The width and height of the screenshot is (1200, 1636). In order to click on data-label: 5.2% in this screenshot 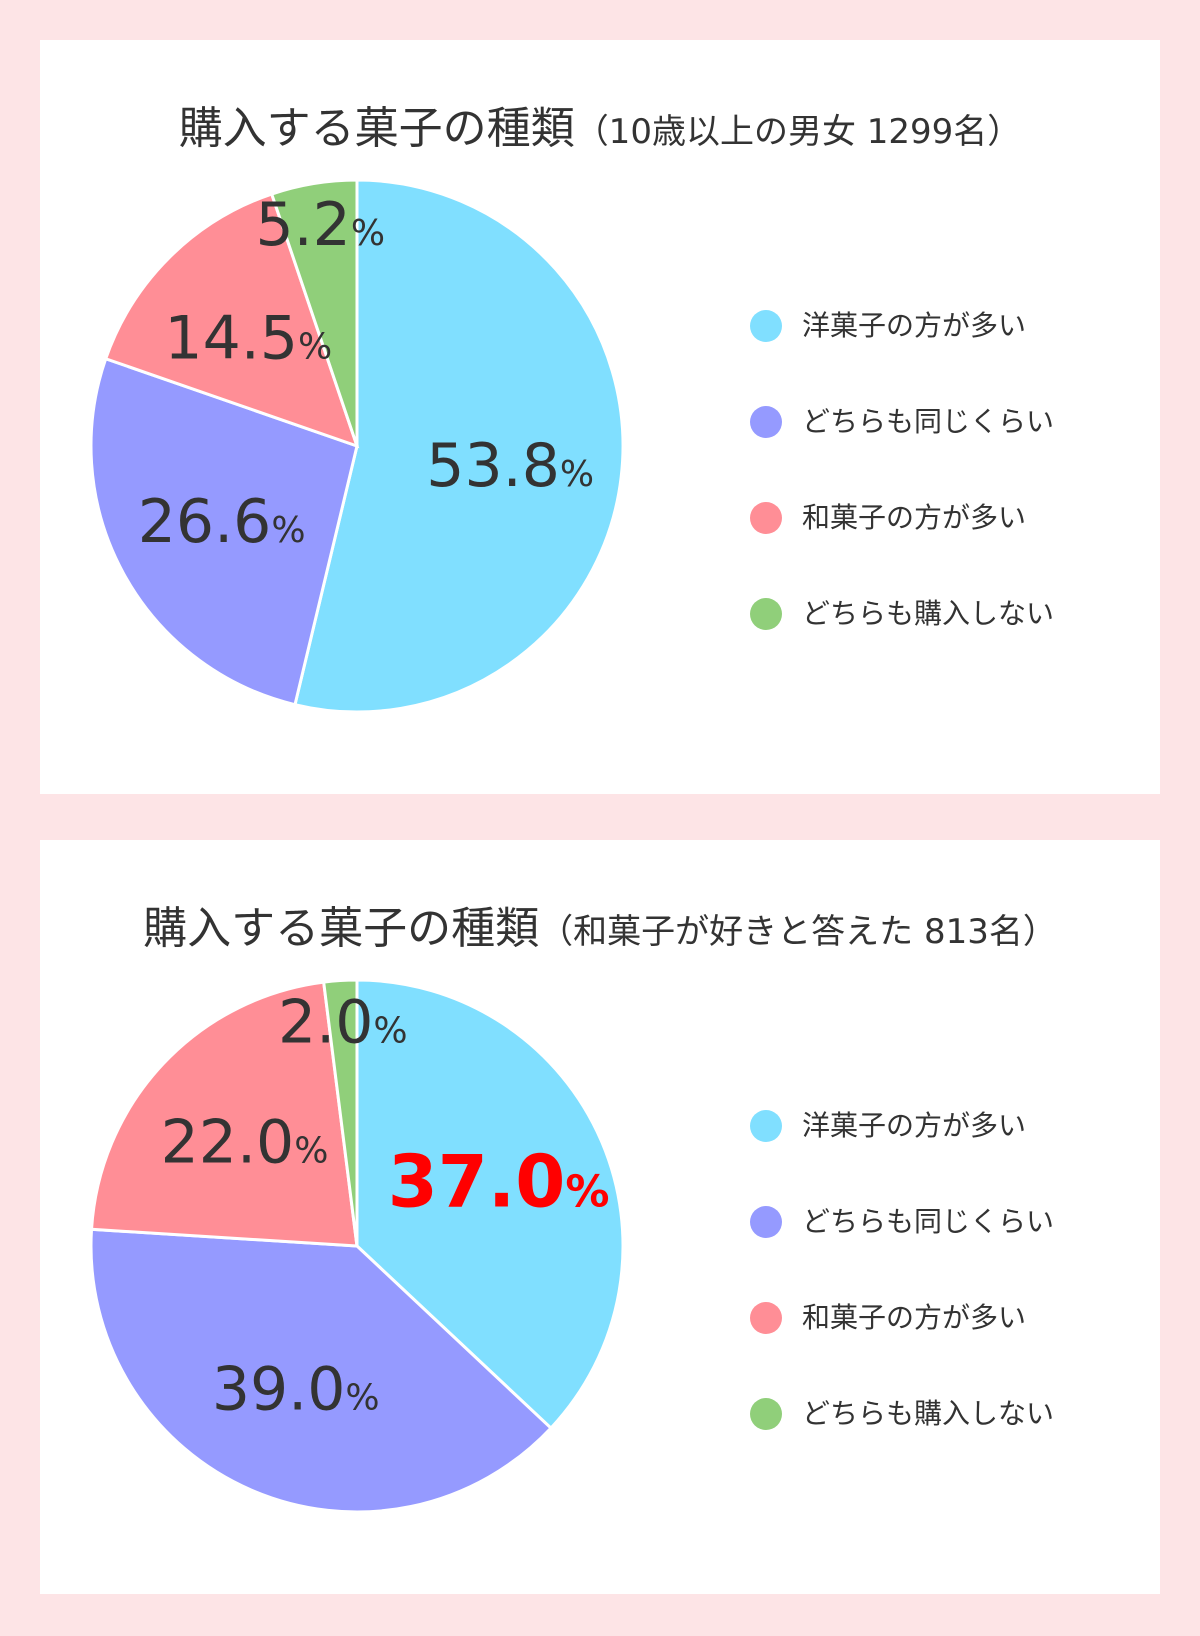, I will do `click(320, 225)`.